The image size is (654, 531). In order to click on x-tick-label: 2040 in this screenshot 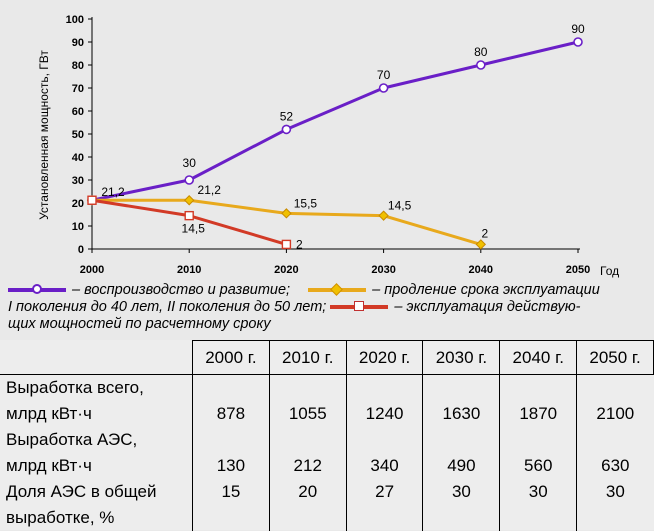, I will do `click(481, 270)`.